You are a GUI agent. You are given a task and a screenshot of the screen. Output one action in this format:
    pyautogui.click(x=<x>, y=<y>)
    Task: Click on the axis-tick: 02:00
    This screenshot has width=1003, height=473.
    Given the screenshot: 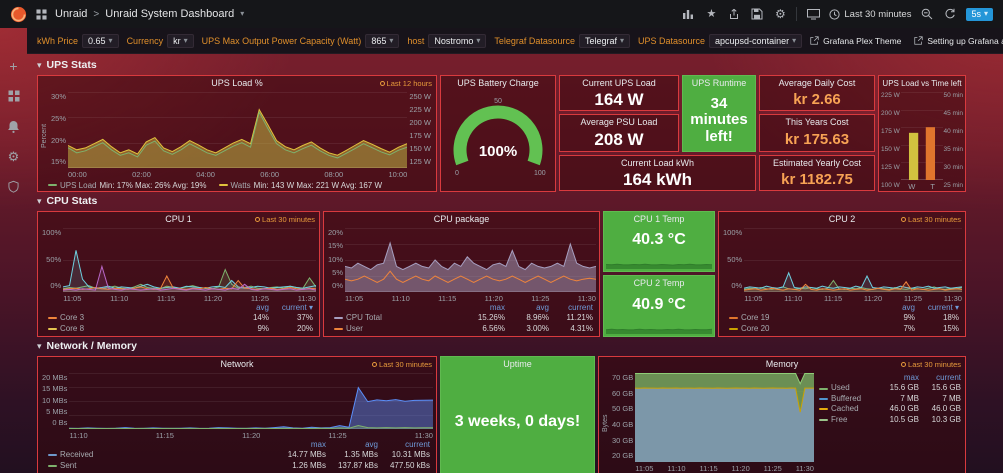 What is the action you would take?
    pyautogui.click(x=141, y=174)
    